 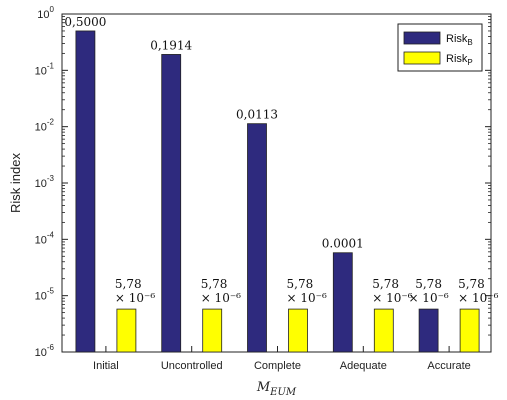 I want to click on y-tick-label: 10⁻², so click(x=45, y=126).